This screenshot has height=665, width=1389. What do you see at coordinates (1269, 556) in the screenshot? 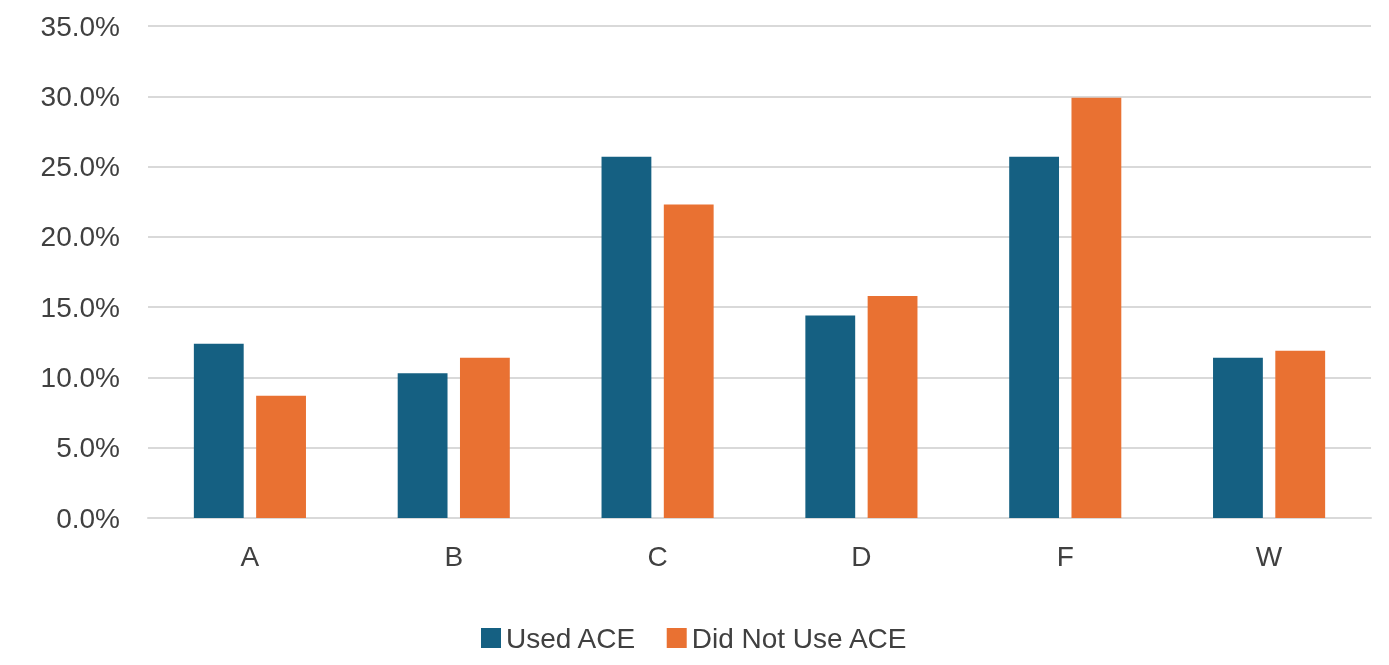
I see `x-tick-label: W` at bounding box center [1269, 556].